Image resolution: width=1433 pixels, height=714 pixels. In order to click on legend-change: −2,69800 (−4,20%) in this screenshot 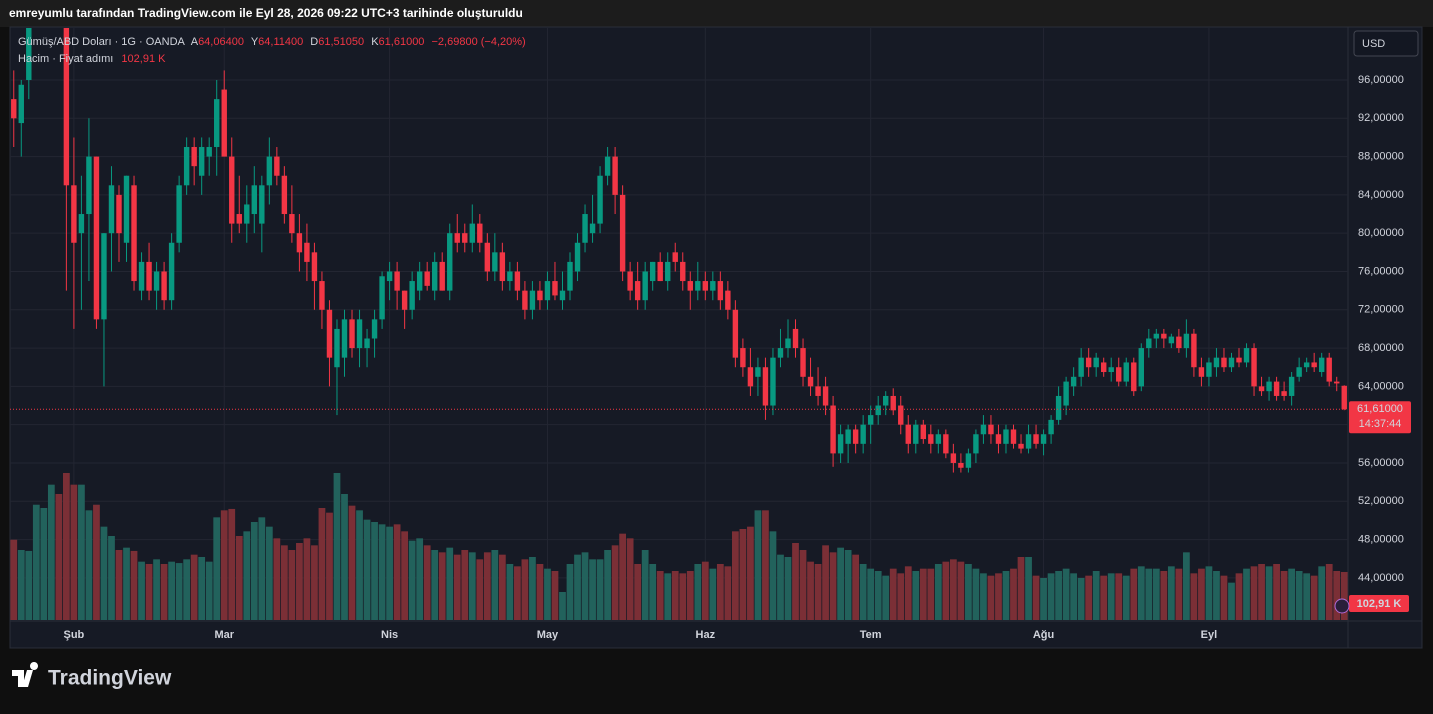, I will do `click(479, 42)`.